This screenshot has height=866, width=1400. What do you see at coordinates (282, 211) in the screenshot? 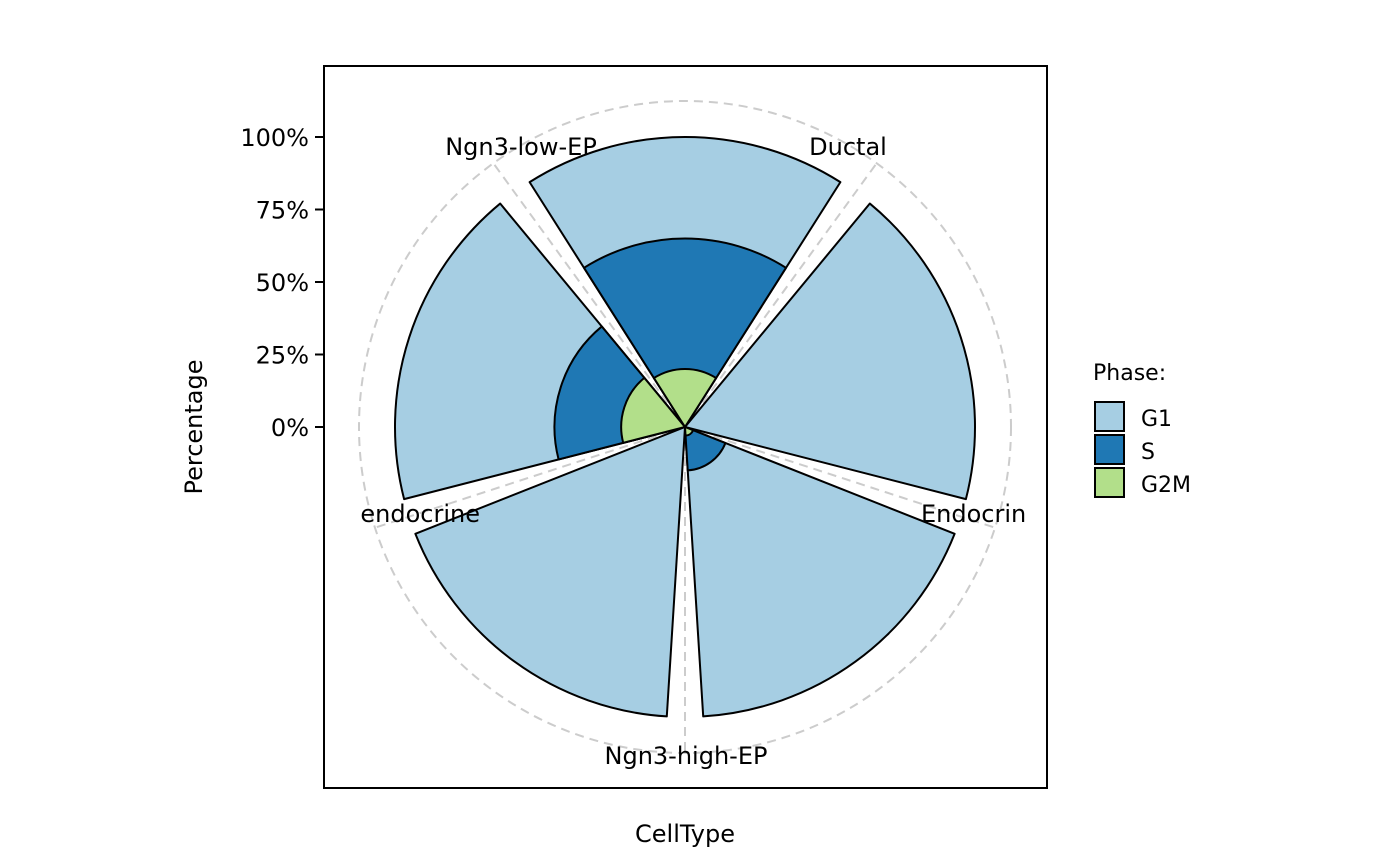
I see `y-tick-label: 75%` at bounding box center [282, 211].